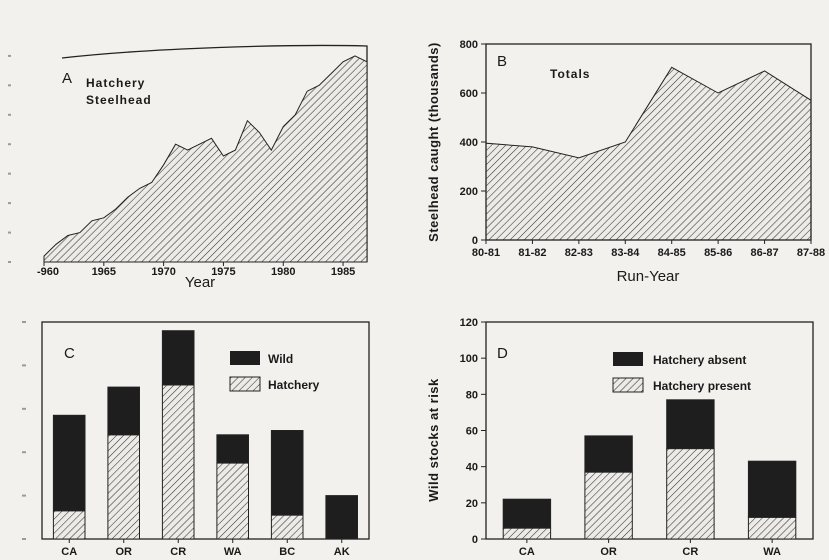 The image size is (829, 560). What do you see at coordinates (469, 94) in the screenshot?
I see `panel-b-y-tick-label: 600` at bounding box center [469, 94].